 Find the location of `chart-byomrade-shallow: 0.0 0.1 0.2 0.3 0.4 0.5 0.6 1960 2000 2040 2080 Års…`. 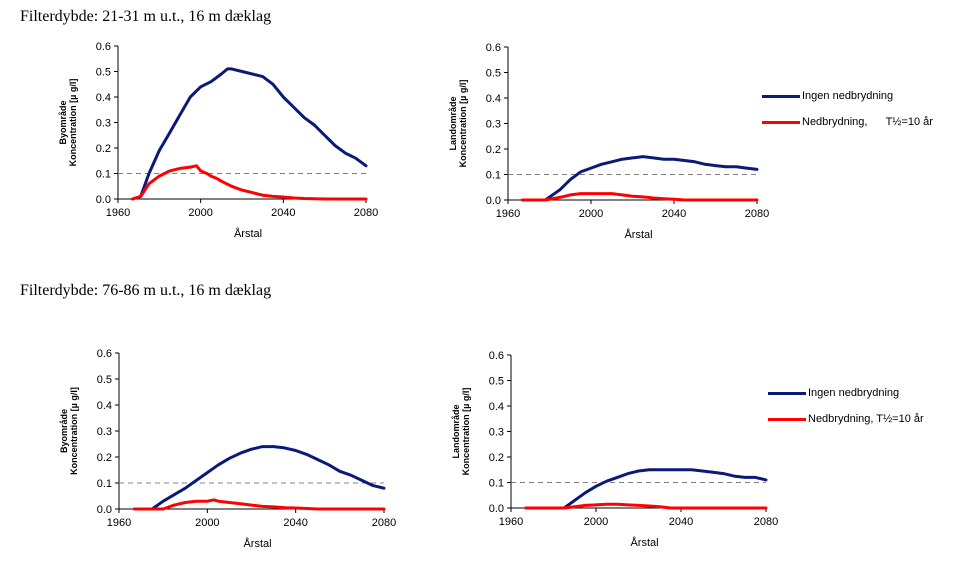

chart-byomrade-shallow: 0.0 0.1 0.2 0.3 0.4 0.5 0.6 1960 2000 2040 2080 Års… is located at coordinates (218, 140).